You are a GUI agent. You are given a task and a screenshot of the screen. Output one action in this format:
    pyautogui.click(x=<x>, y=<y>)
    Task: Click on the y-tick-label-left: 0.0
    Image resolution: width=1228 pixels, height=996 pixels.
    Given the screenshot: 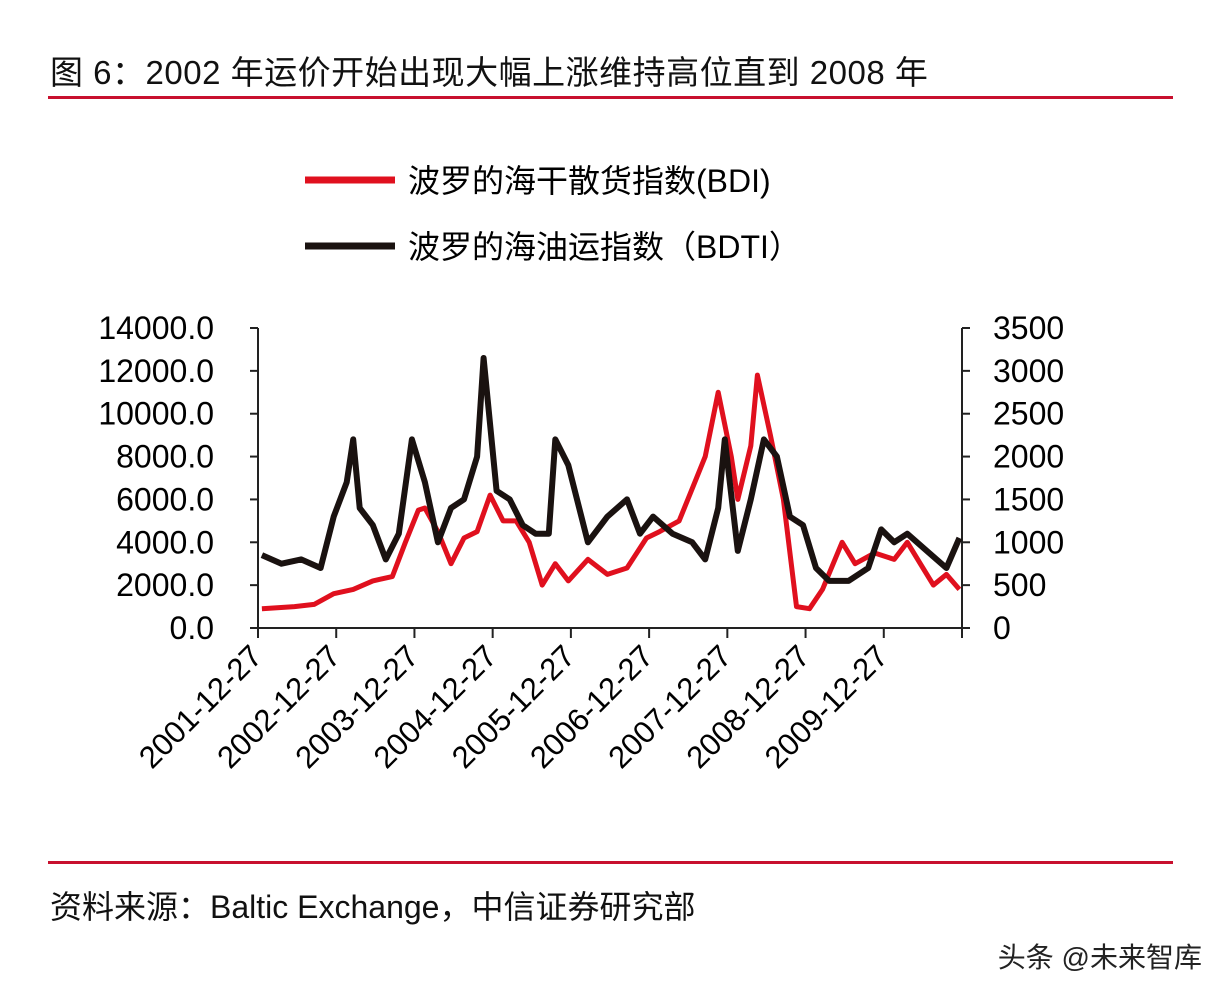 What is the action you would take?
    pyautogui.click(x=192, y=628)
    